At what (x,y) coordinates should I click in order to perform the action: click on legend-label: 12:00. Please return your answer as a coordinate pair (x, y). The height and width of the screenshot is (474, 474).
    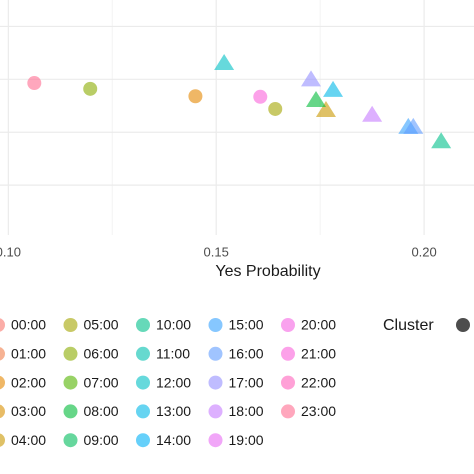
    Looking at the image, I should click on (173, 382).